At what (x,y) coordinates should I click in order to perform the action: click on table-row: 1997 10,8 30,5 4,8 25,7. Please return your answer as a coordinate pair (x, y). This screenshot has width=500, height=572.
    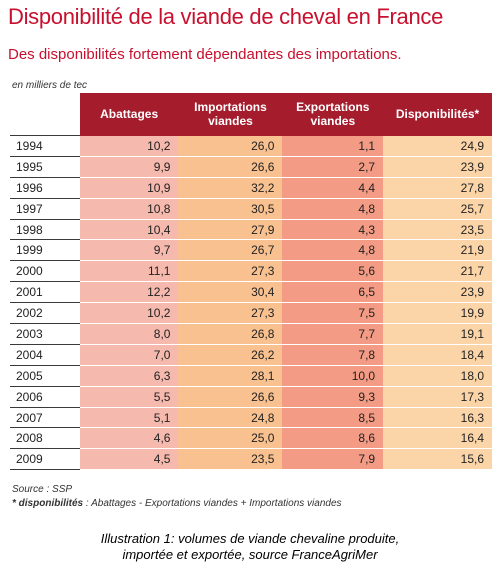
    Looking at the image, I should click on (251, 209).